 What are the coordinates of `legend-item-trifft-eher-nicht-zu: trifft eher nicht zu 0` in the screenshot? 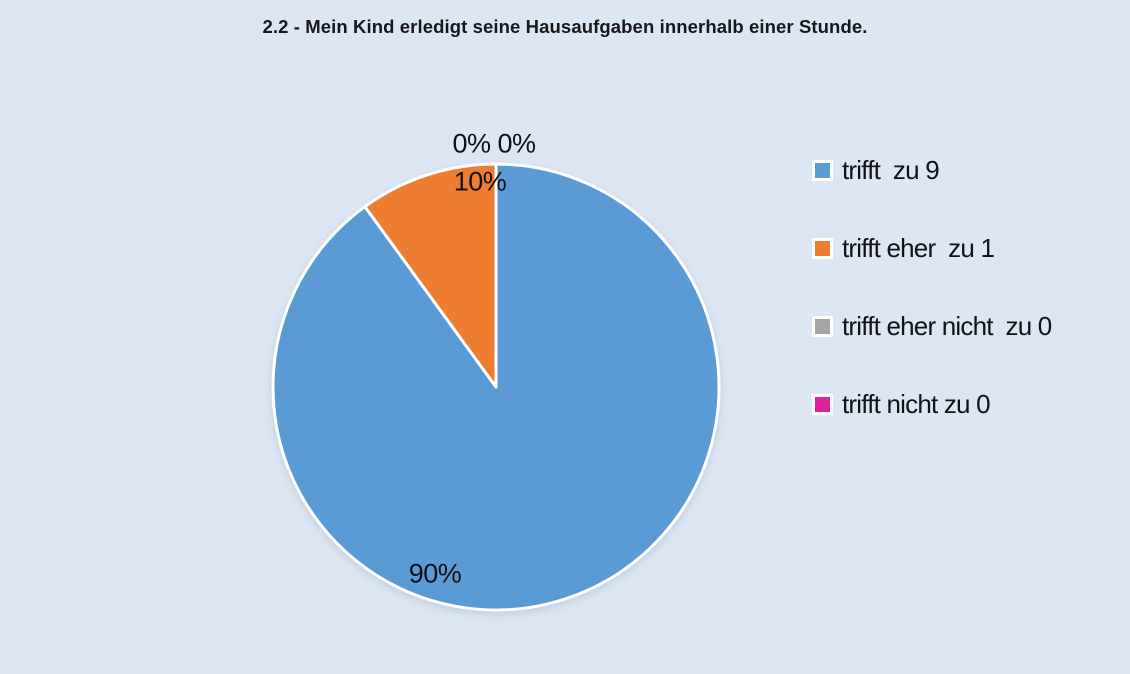 It's located at (932, 325).